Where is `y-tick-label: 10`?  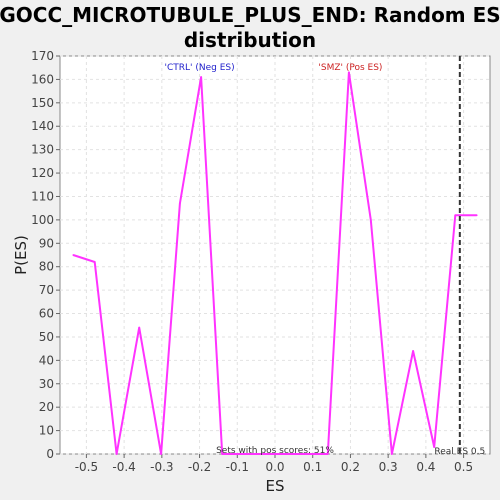 y-tick-label: 10 is located at coordinates (46, 431).